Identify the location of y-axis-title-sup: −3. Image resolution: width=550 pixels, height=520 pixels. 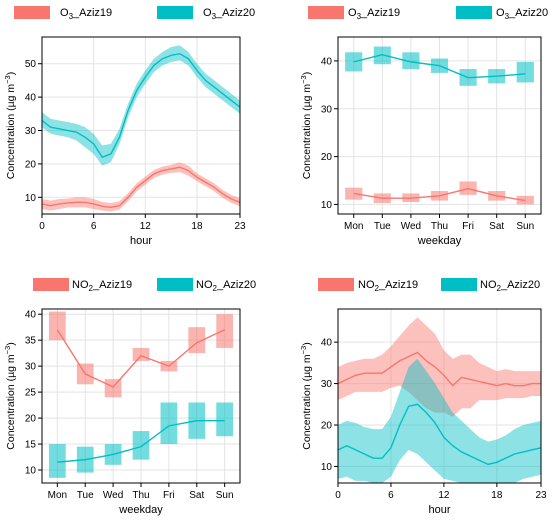
(303, 79).